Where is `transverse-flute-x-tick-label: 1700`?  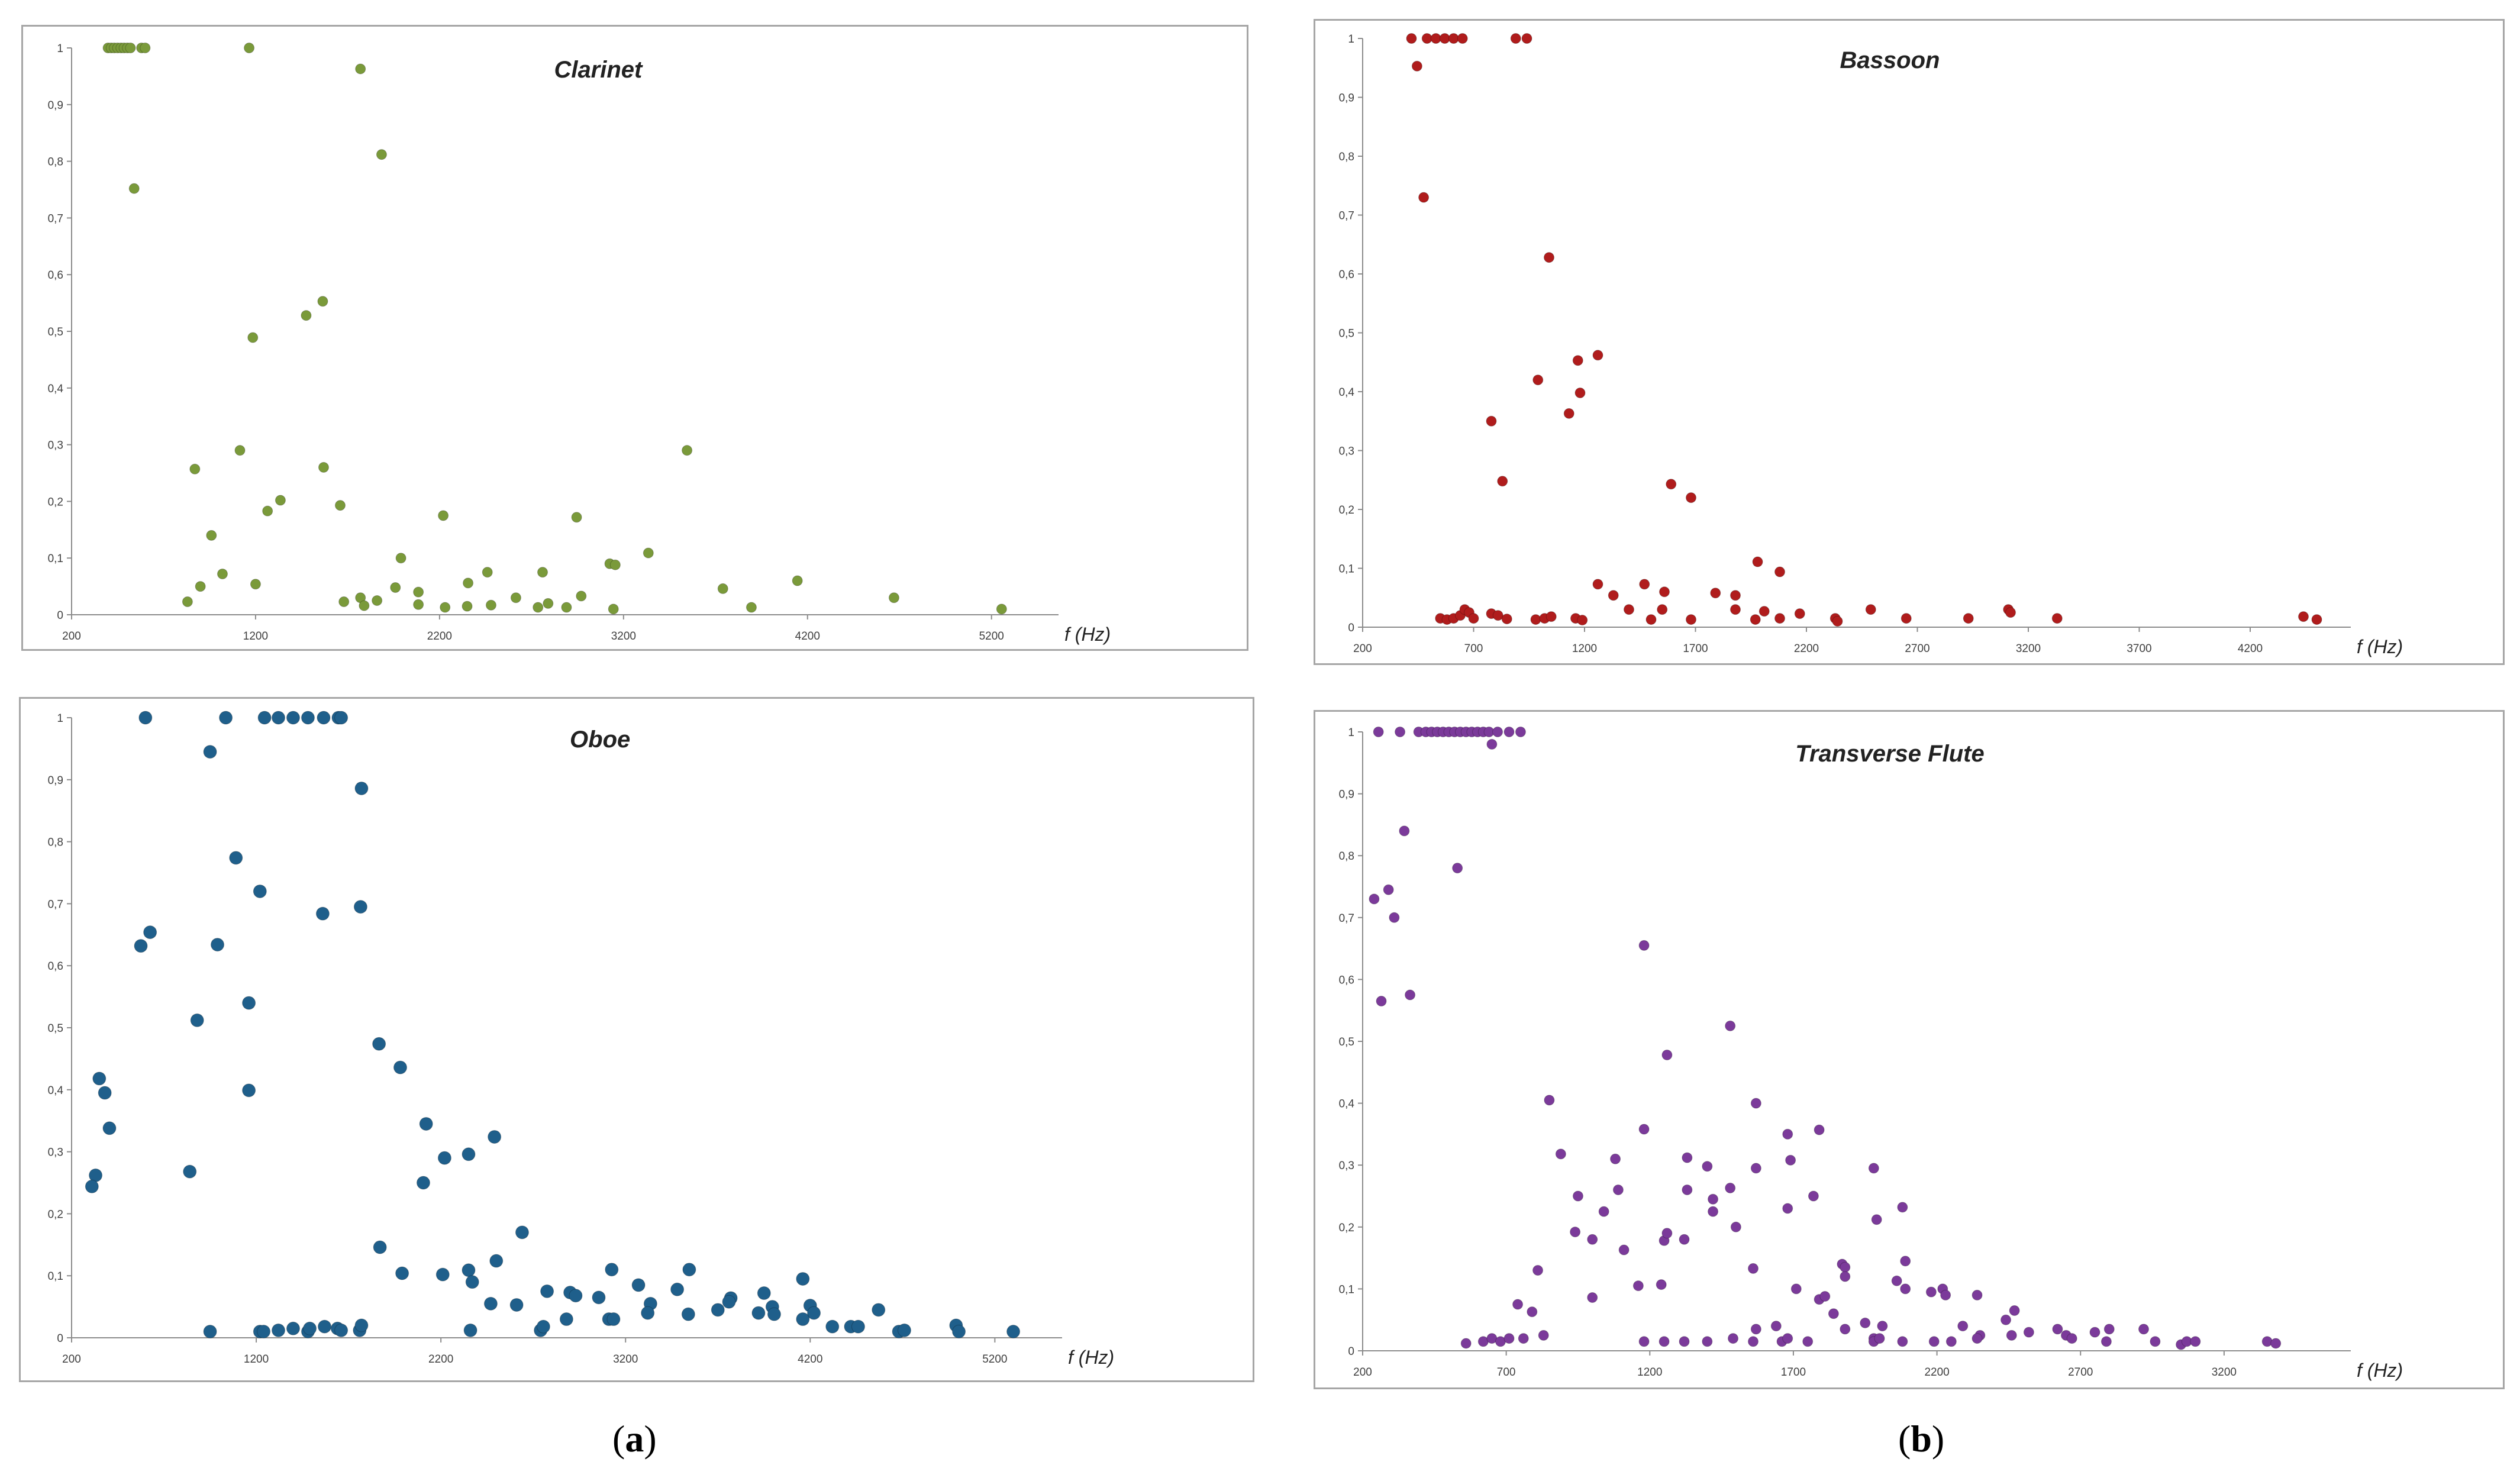
transverse-flute-x-tick-label: 1700 is located at coordinates (1793, 1372).